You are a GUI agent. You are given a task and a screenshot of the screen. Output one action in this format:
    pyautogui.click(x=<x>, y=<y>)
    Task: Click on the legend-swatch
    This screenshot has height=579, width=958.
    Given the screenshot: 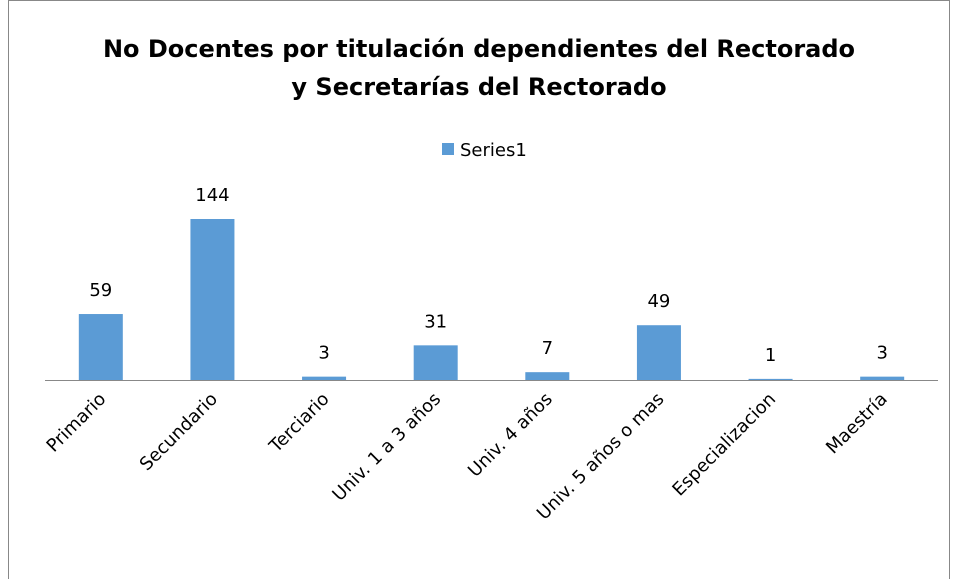 What is the action you would take?
    pyautogui.click(x=448, y=149)
    